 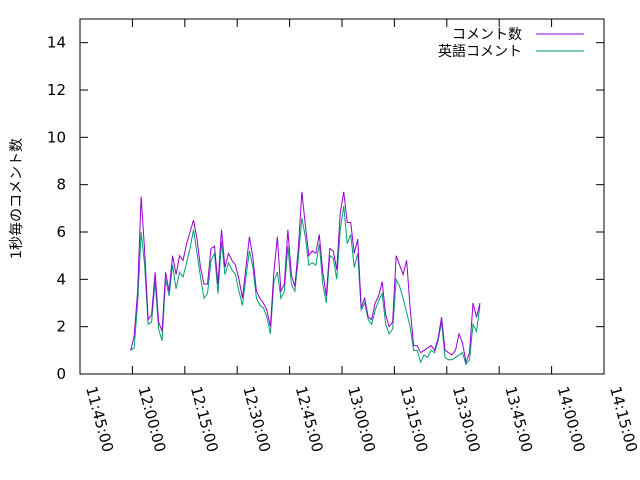 What do you see at coordinates (61, 374) in the screenshot?
I see `y-tick-label: 0` at bounding box center [61, 374].